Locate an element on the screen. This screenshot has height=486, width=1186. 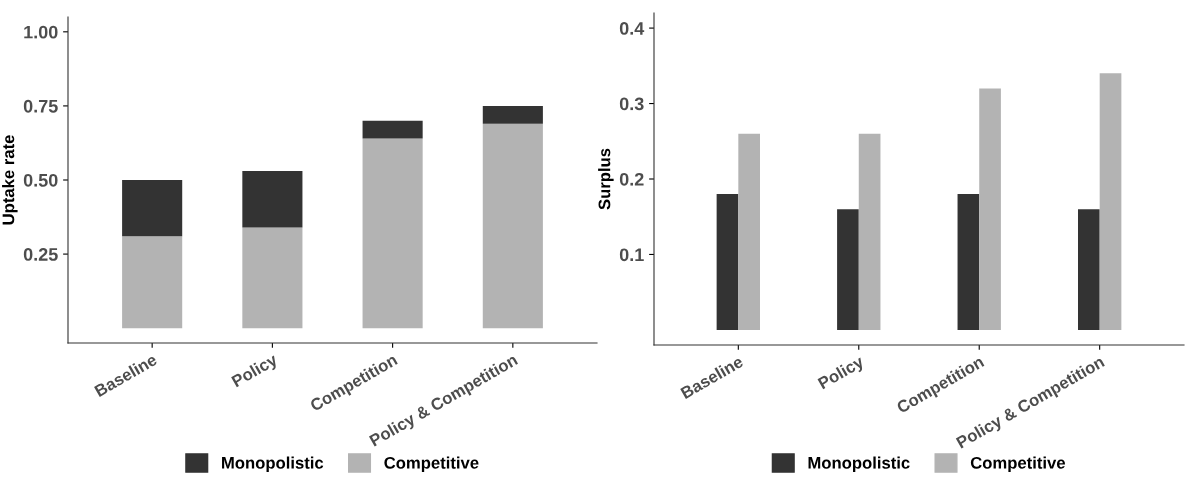
y-tick-label: 0.4 is located at coordinates (632, 28).